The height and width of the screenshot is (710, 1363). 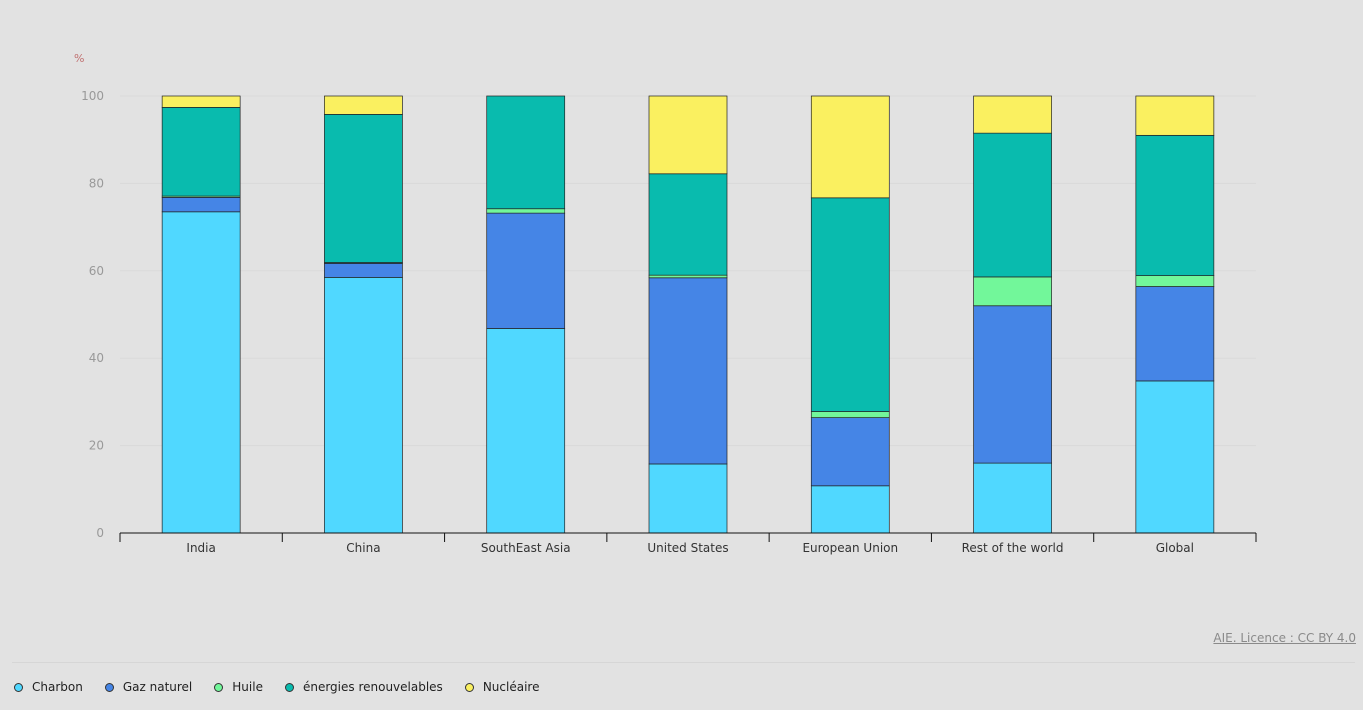 I want to click on y-axis-ticks: 0 20 40 60 80 100, so click(x=92, y=314).